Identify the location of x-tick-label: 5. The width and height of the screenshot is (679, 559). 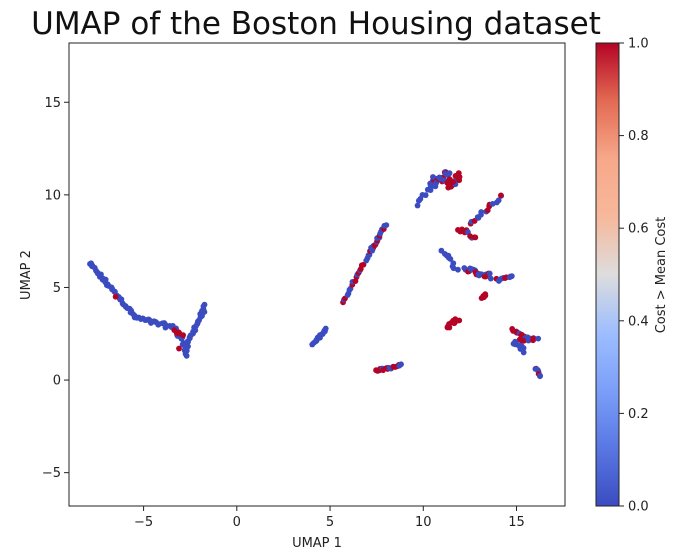
(330, 522).